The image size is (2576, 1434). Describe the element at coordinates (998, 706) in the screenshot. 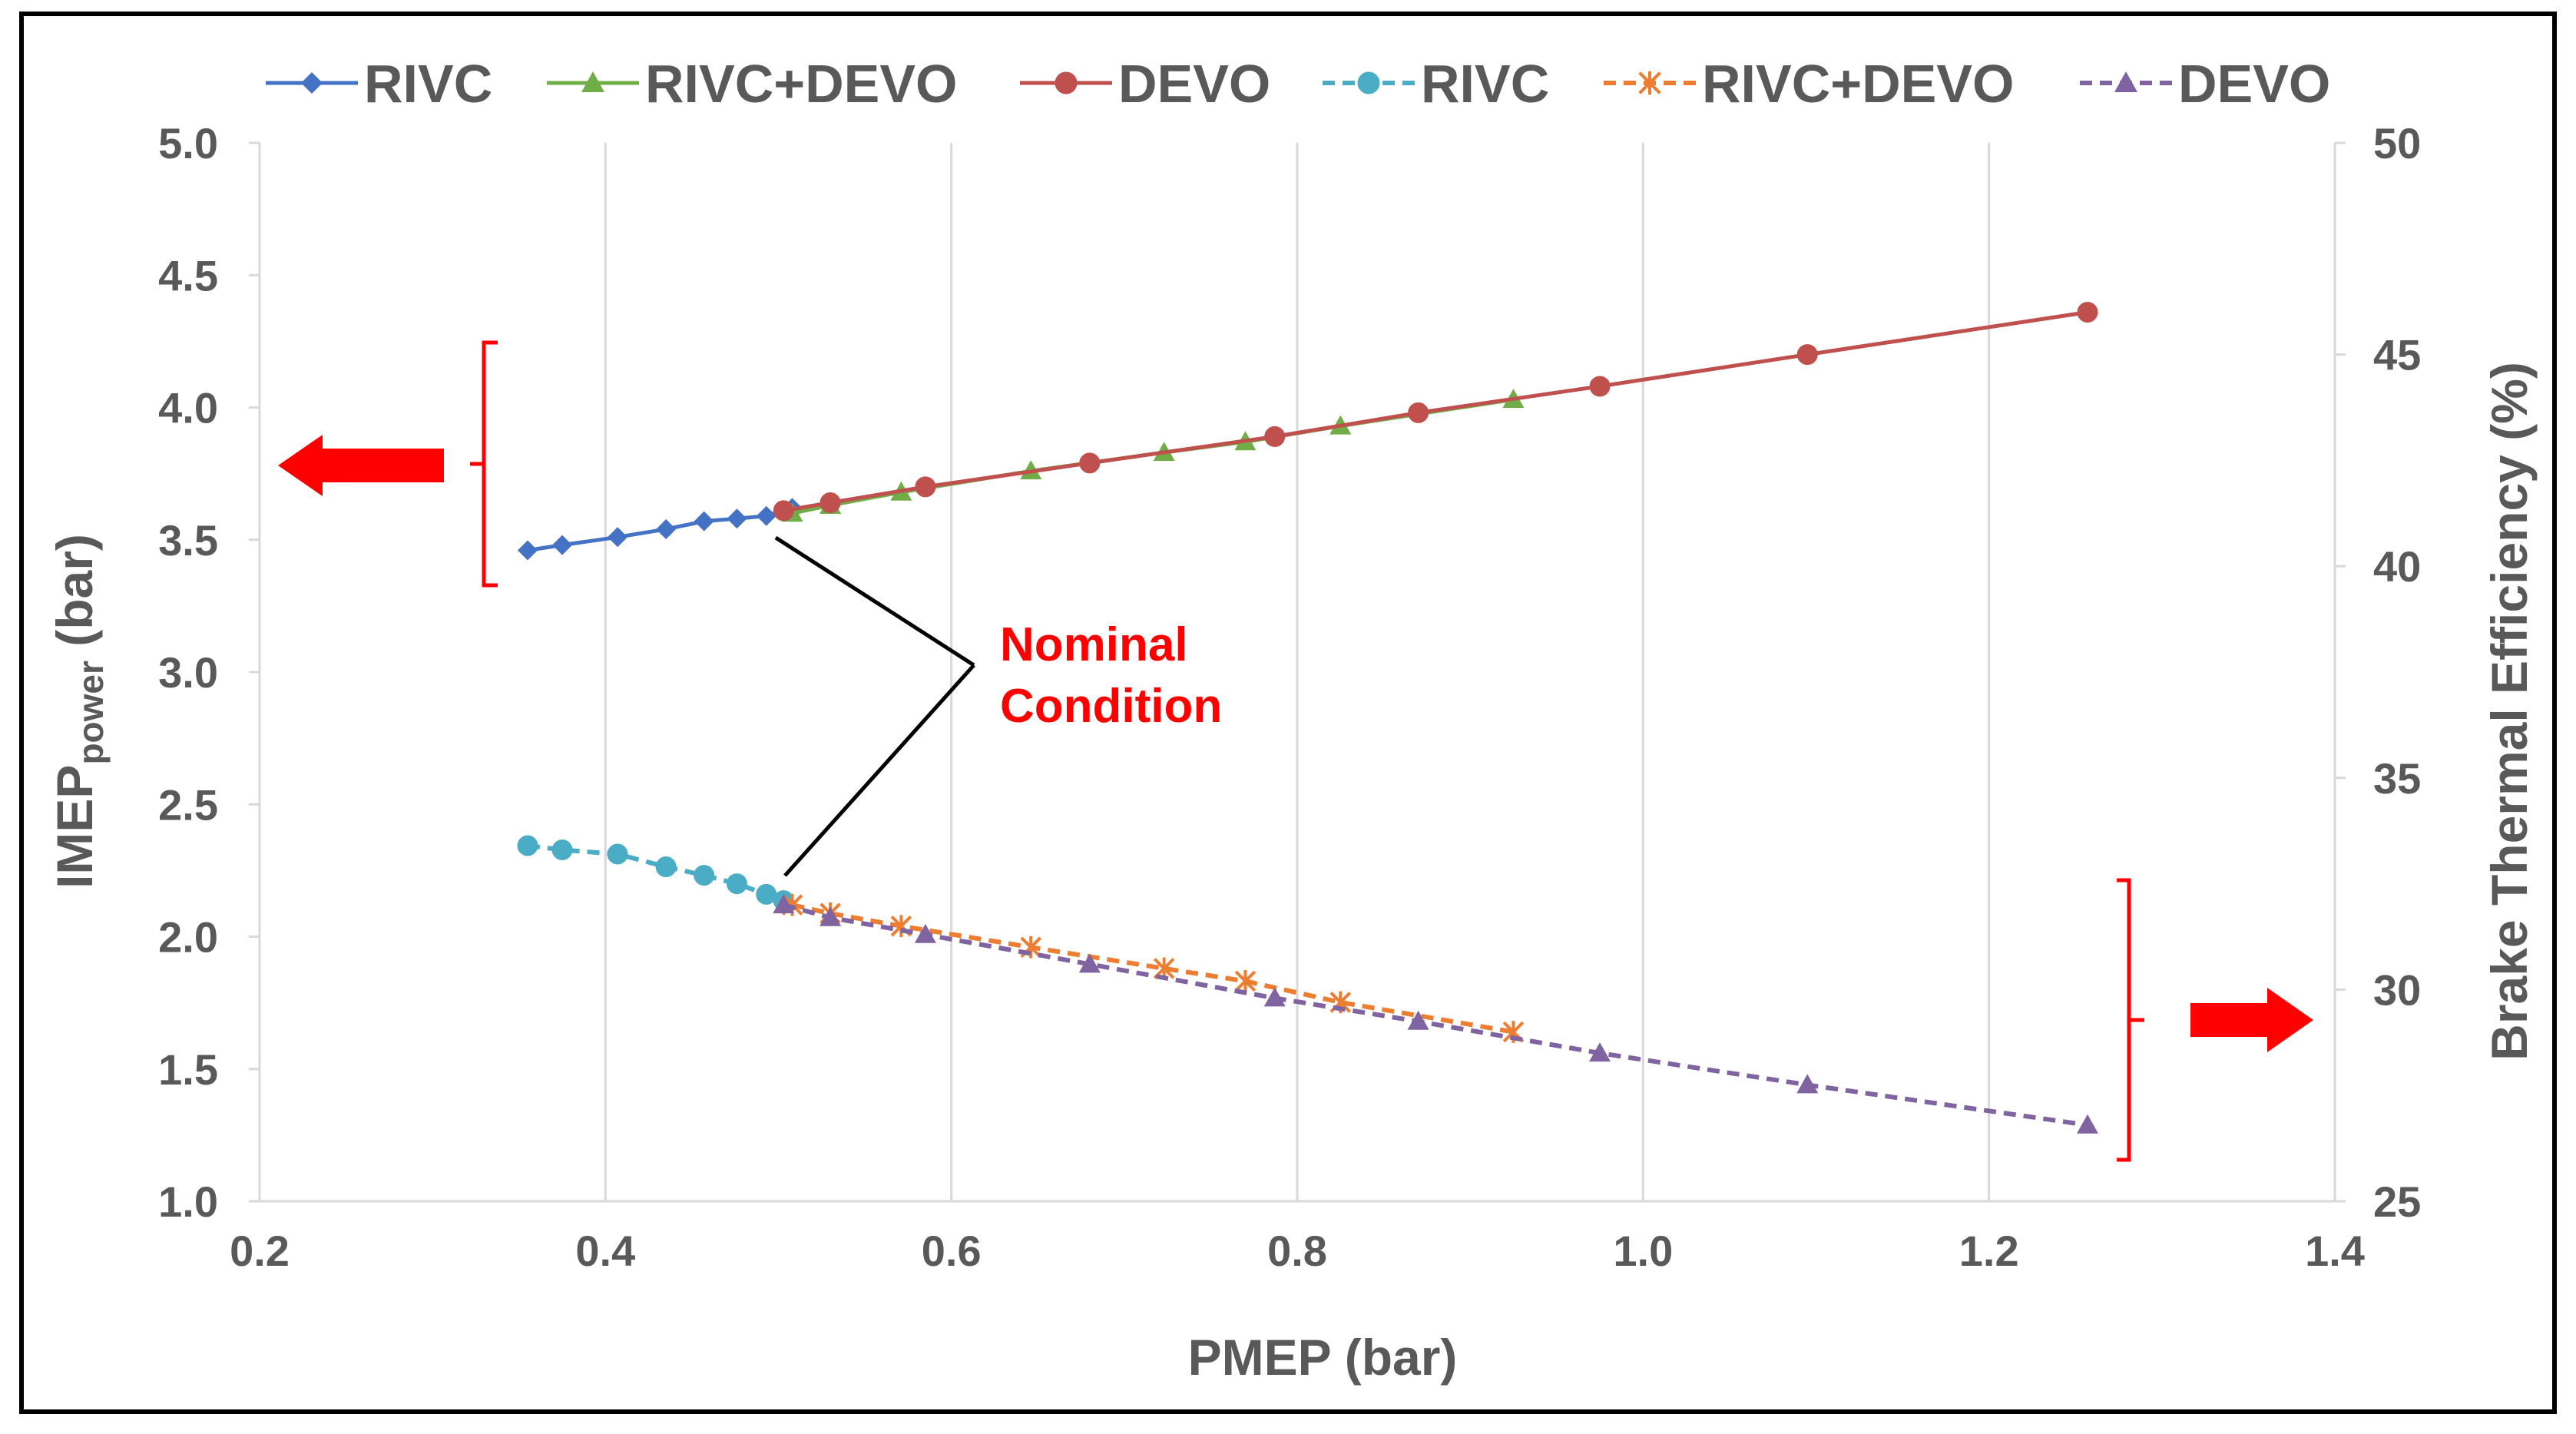

I see `nominal-condition-annotation: Nominal Condition` at that location.